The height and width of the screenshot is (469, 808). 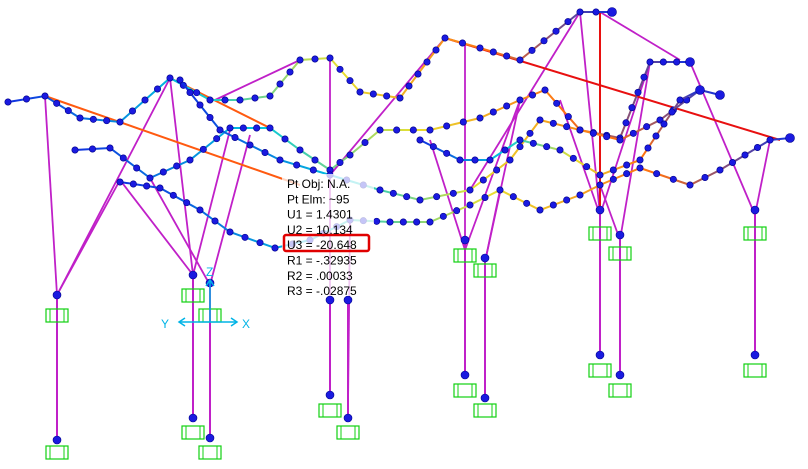 What do you see at coordinates (210, 282) in the screenshot?
I see `z-arrow-head` at bounding box center [210, 282].